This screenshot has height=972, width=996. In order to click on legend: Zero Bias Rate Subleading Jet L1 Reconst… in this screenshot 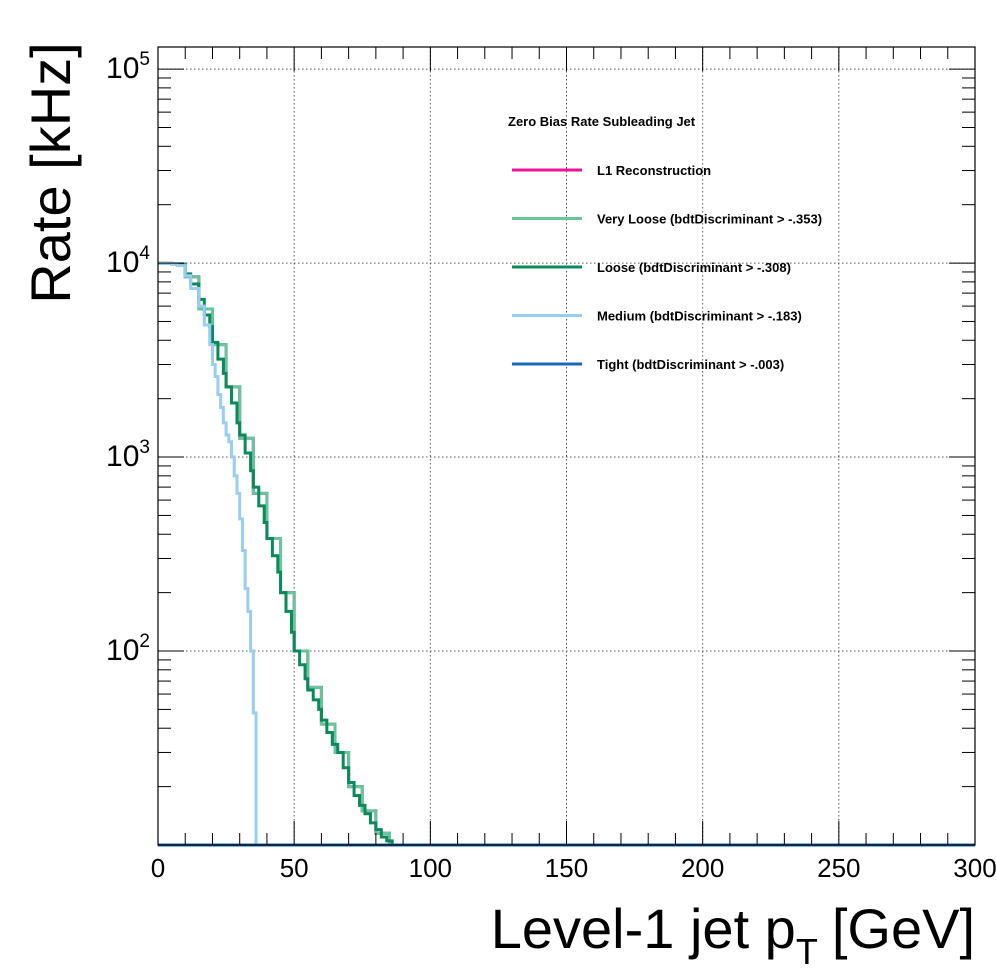, I will do `click(665, 243)`.